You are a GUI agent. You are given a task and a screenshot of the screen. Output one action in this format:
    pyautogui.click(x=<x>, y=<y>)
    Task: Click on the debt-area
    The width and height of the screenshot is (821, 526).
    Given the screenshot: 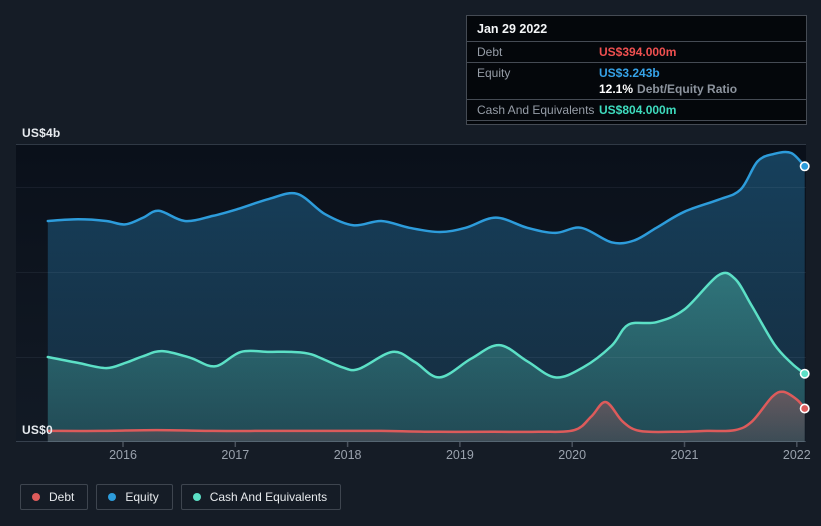 What is the action you would take?
    pyautogui.click(x=426, y=416)
    